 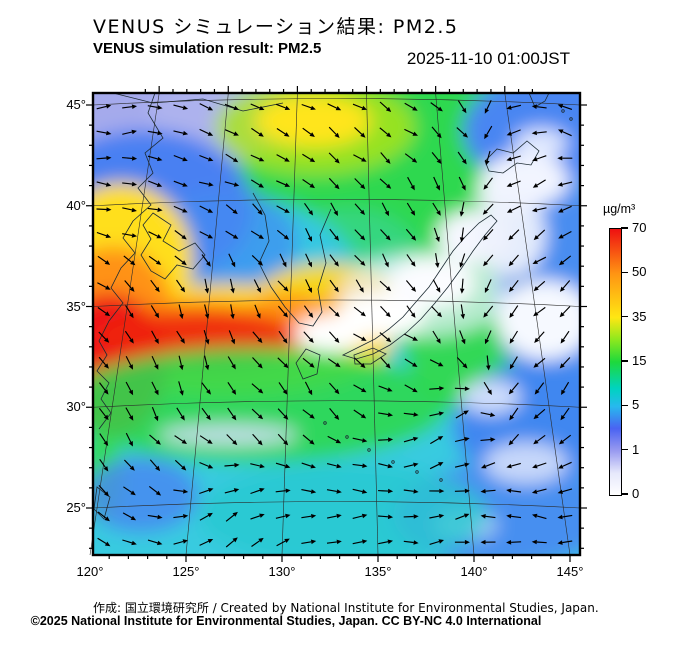 I want to click on lat-tick-label: 45°, so click(x=76, y=104).